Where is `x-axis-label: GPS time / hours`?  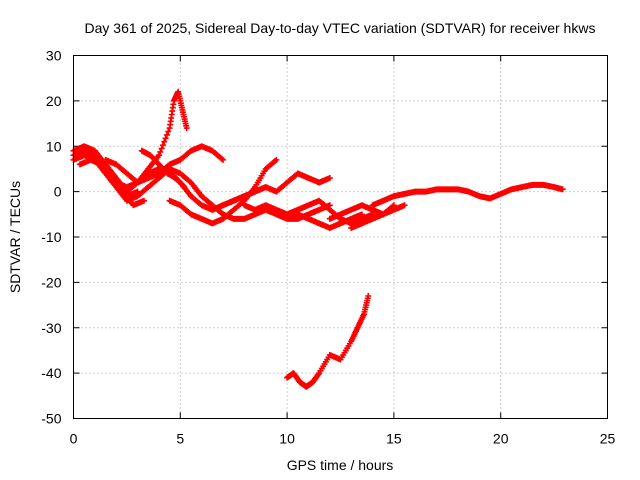
x-axis-label: GPS time / hours is located at coordinates (340, 465).